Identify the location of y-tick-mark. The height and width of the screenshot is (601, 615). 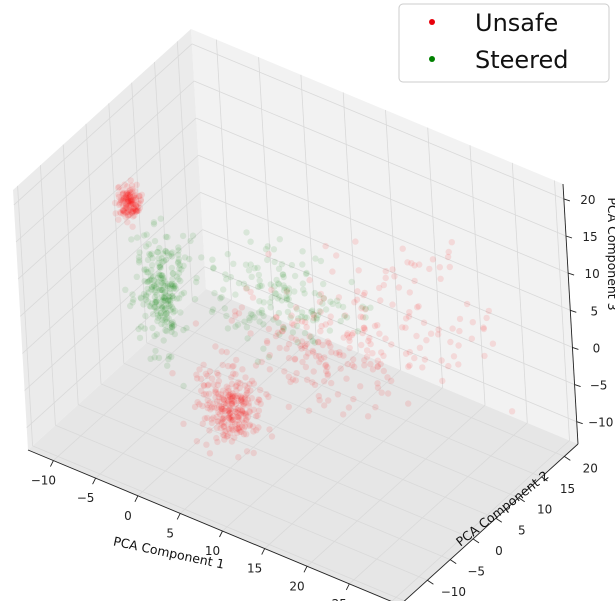
(499, 520).